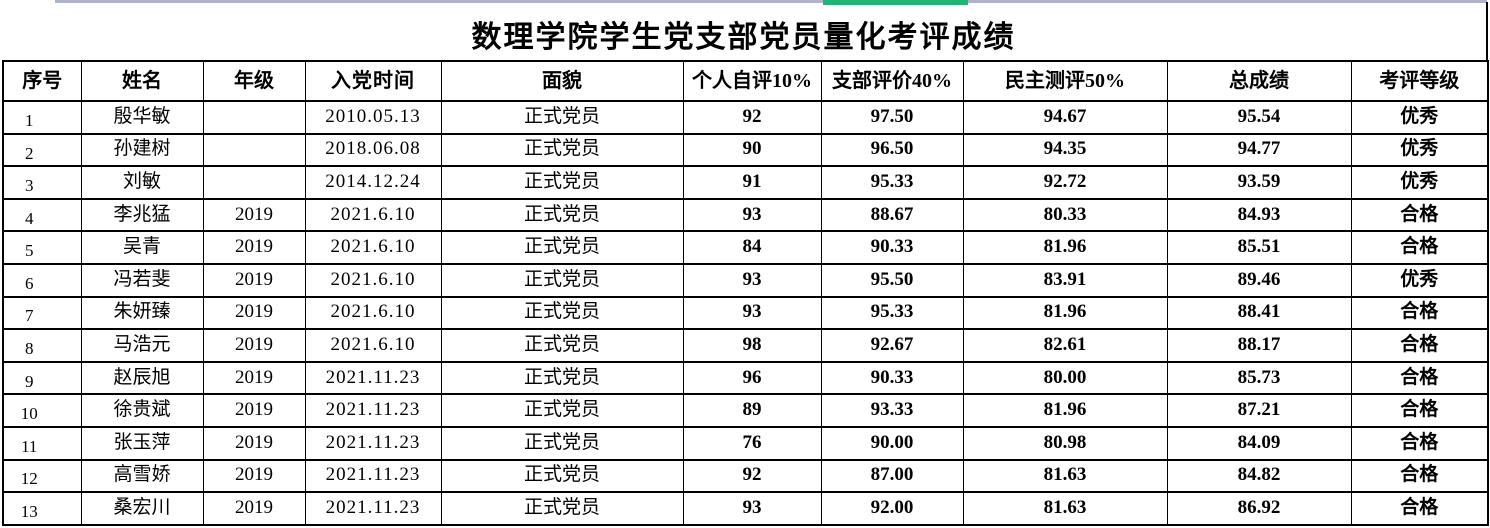  What do you see at coordinates (752, 81) in the screenshot?
I see `column-header-self: 个人自评10%` at bounding box center [752, 81].